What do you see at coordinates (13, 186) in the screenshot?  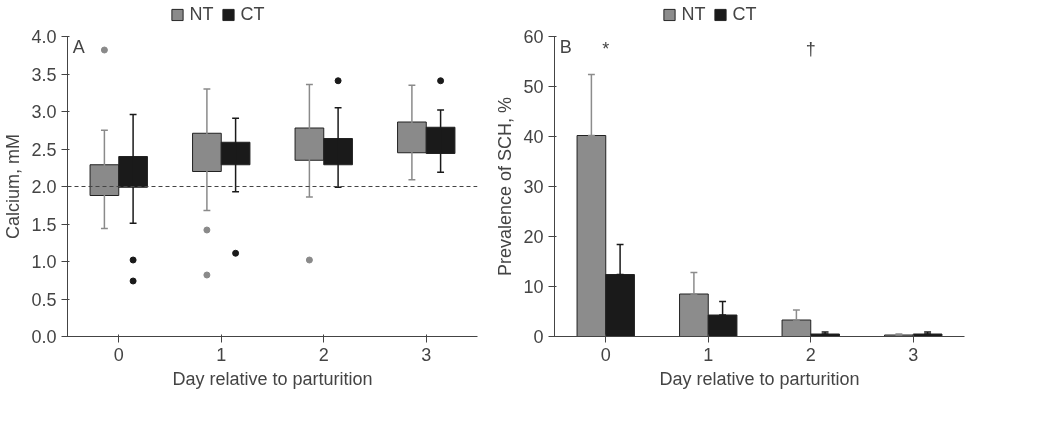 I see `y-axis-title: Calcium, mM` at bounding box center [13, 186].